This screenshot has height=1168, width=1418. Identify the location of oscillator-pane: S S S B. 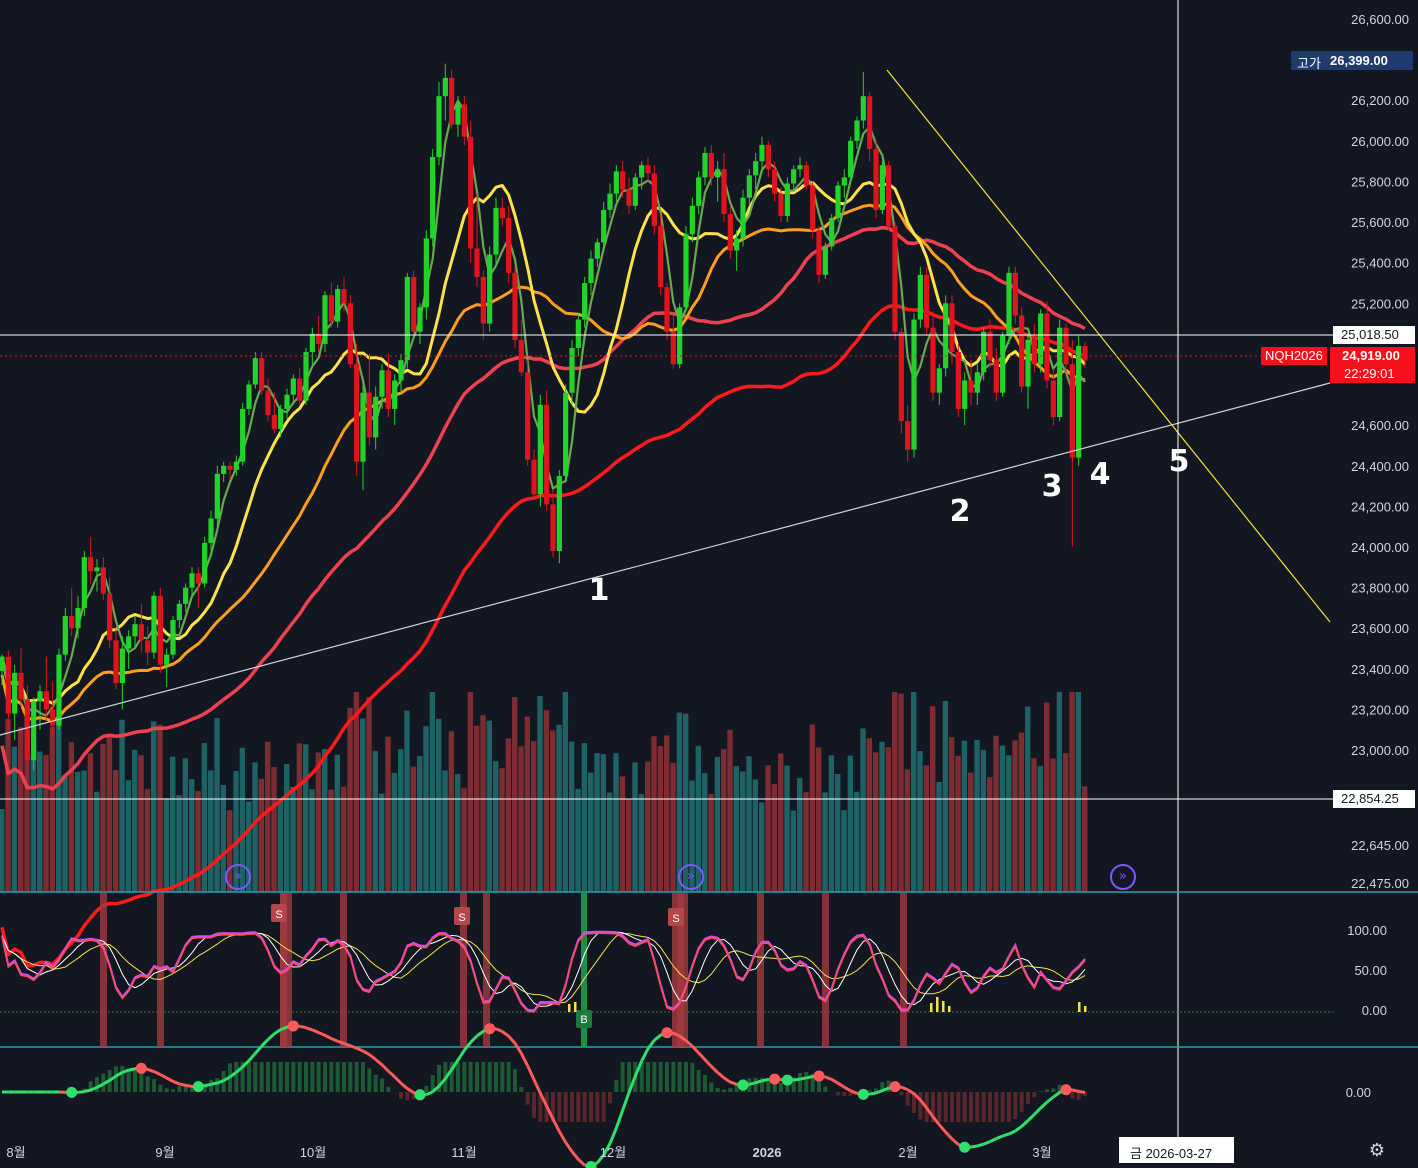
(709, 969).